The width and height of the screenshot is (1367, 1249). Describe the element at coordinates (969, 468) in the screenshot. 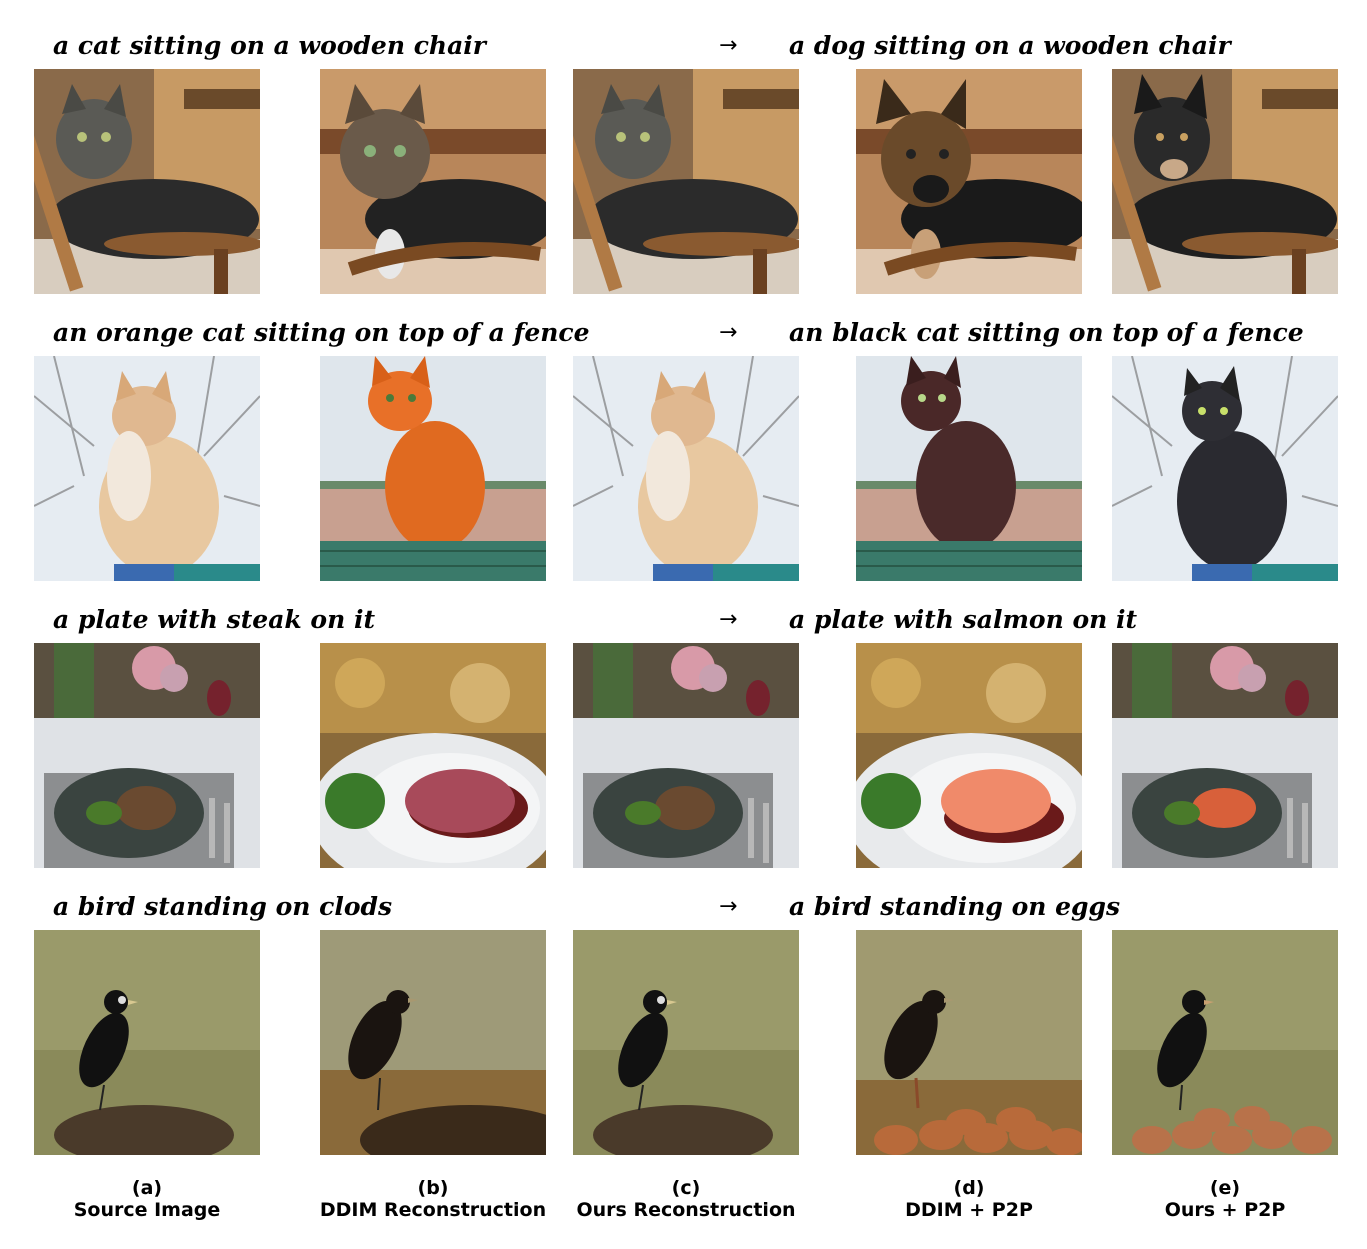

I see `black-cat-fence-ddim-p2p-image` at that location.